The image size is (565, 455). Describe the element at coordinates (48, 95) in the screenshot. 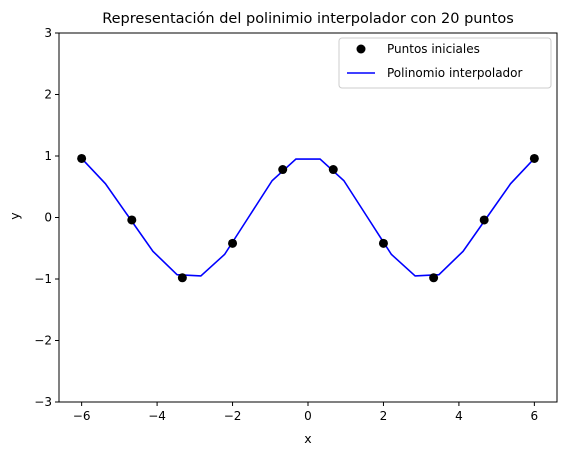

I see `y-tick-label: 2` at that location.